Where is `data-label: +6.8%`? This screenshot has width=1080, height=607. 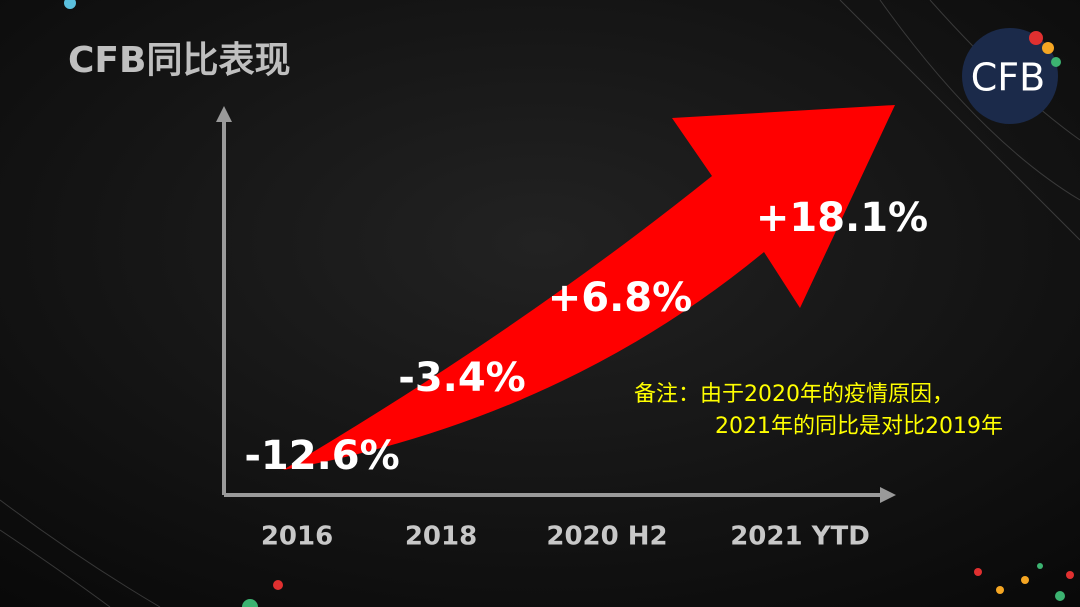
data-label: +6.8% is located at coordinates (620, 298).